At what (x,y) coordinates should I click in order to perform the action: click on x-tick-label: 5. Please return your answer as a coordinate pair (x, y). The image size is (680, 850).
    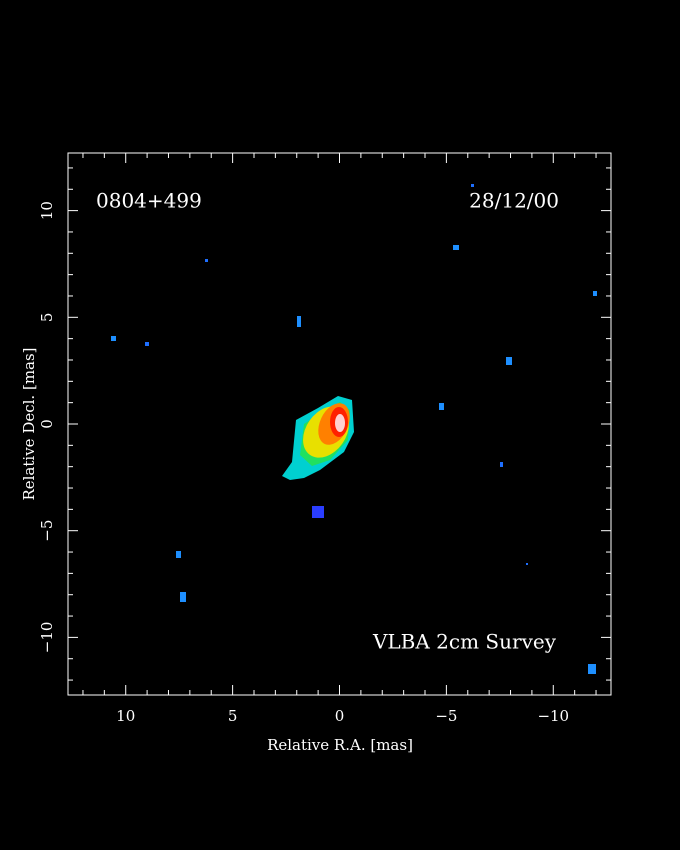
    Looking at the image, I should click on (233, 716).